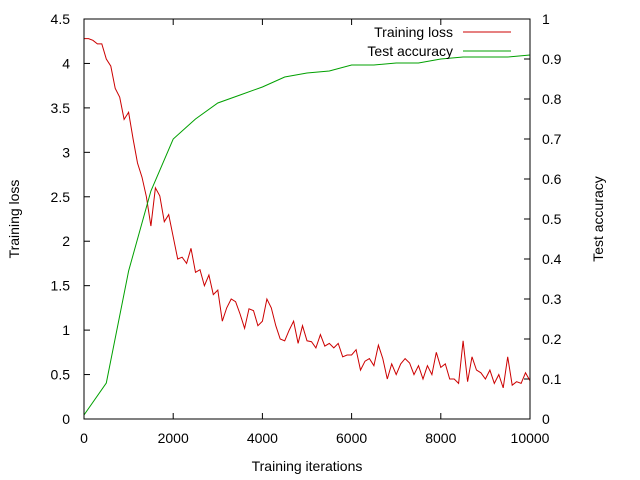 This screenshot has width=640, height=480. Describe the element at coordinates (552, 259) in the screenshot. I see `y-tick-label-right: 0.4` at that location.